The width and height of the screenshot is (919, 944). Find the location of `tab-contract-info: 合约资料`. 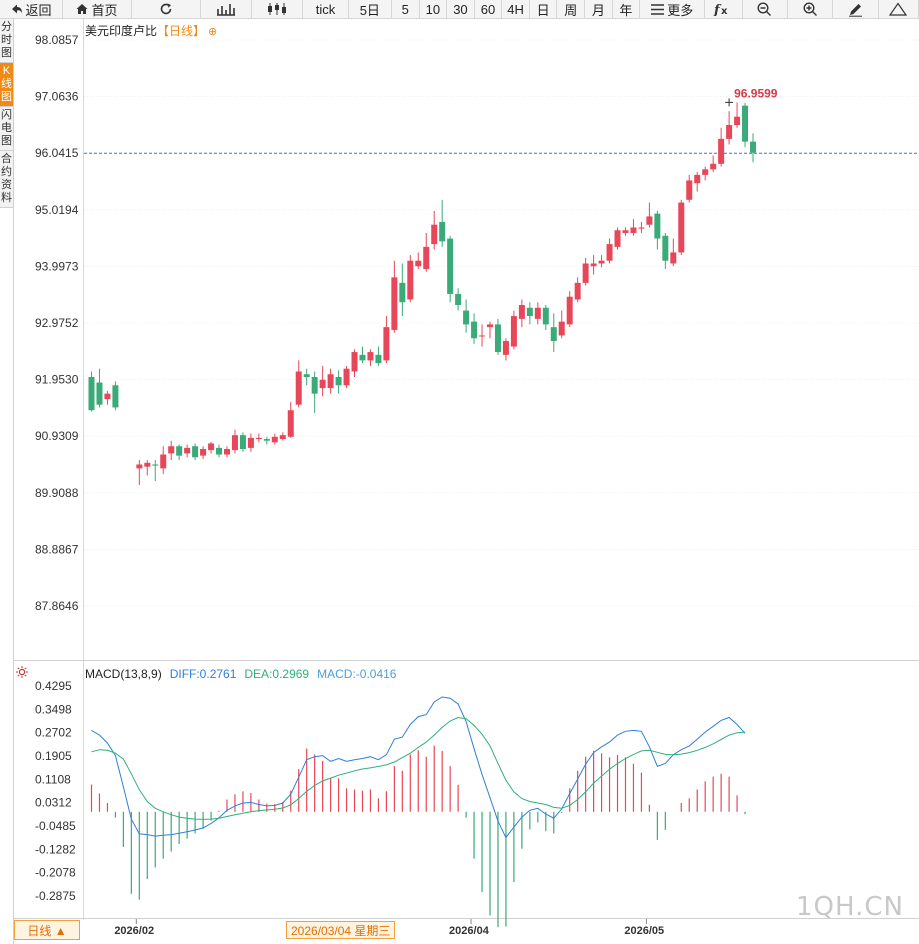

tab-contract-info: 合约资料 is located at coordinates (6, 179).